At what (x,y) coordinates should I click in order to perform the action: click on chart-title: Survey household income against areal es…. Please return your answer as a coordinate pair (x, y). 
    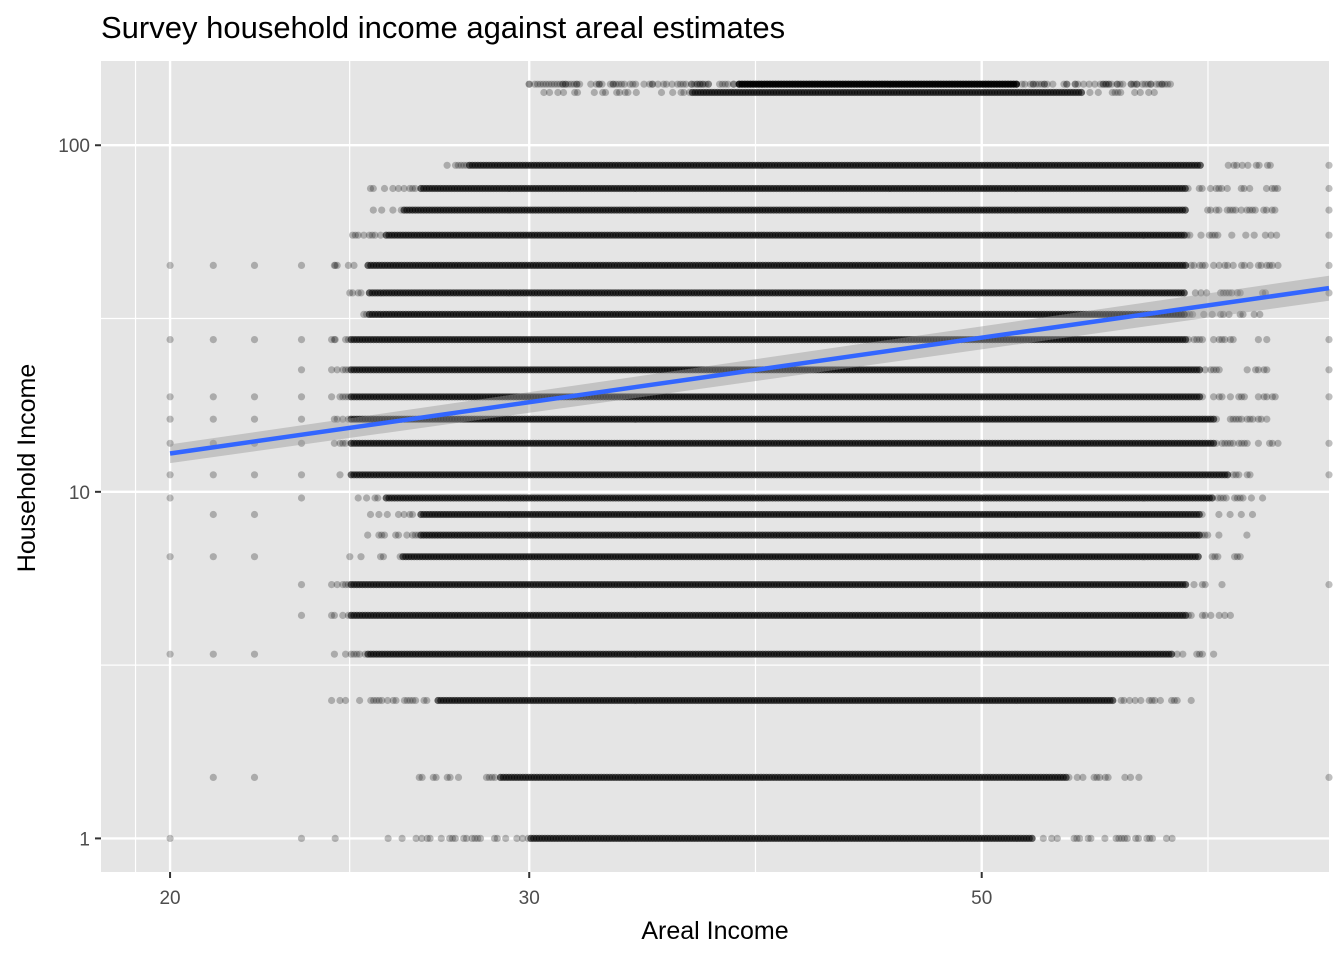
    Looking at the image, I should click on (443, 27).